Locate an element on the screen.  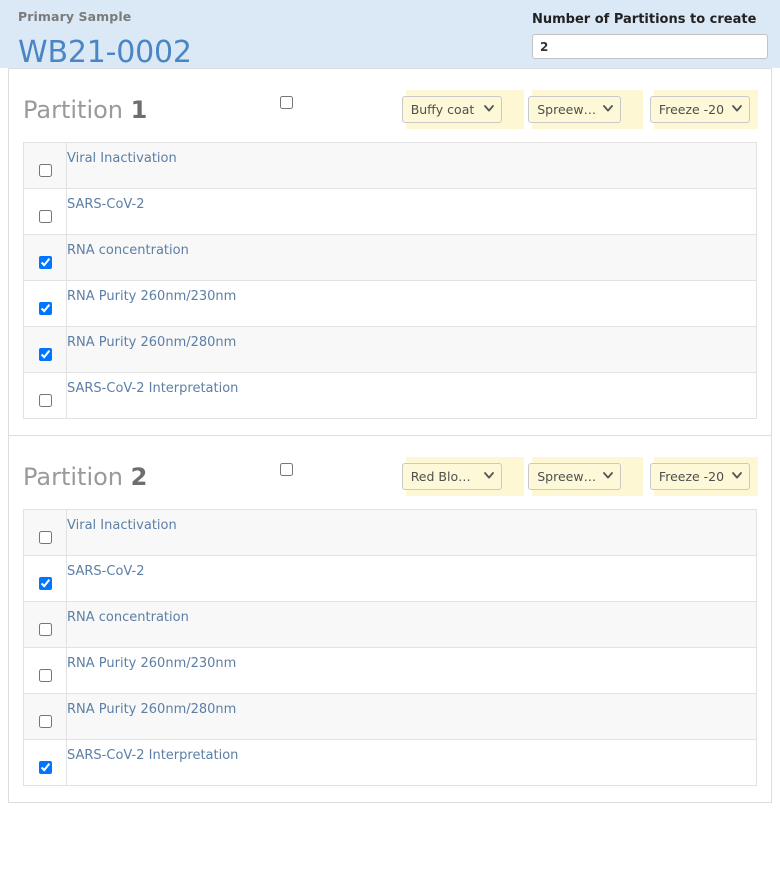
partition-title: Partition 1 is located at coordinates (151, 101).